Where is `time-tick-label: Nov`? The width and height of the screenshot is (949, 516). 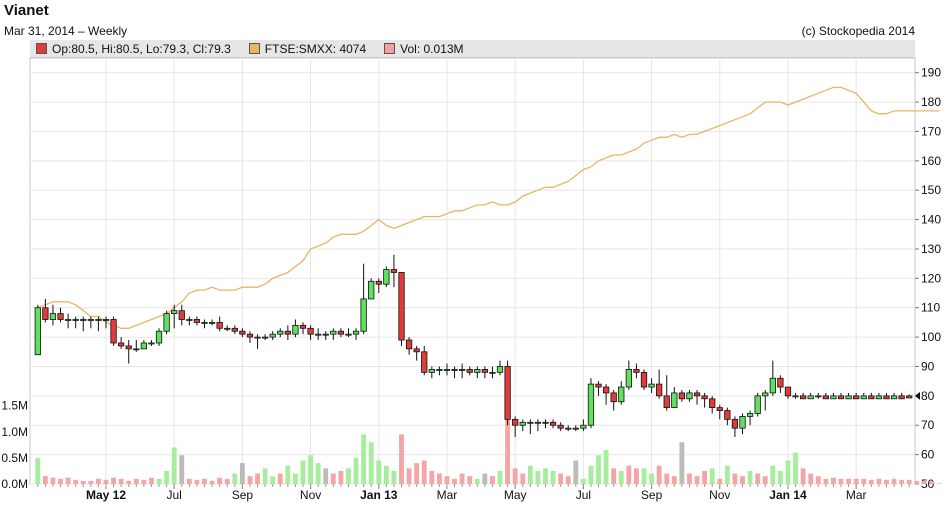
time-tick-label: Nov is located at coordinates (310, 495).